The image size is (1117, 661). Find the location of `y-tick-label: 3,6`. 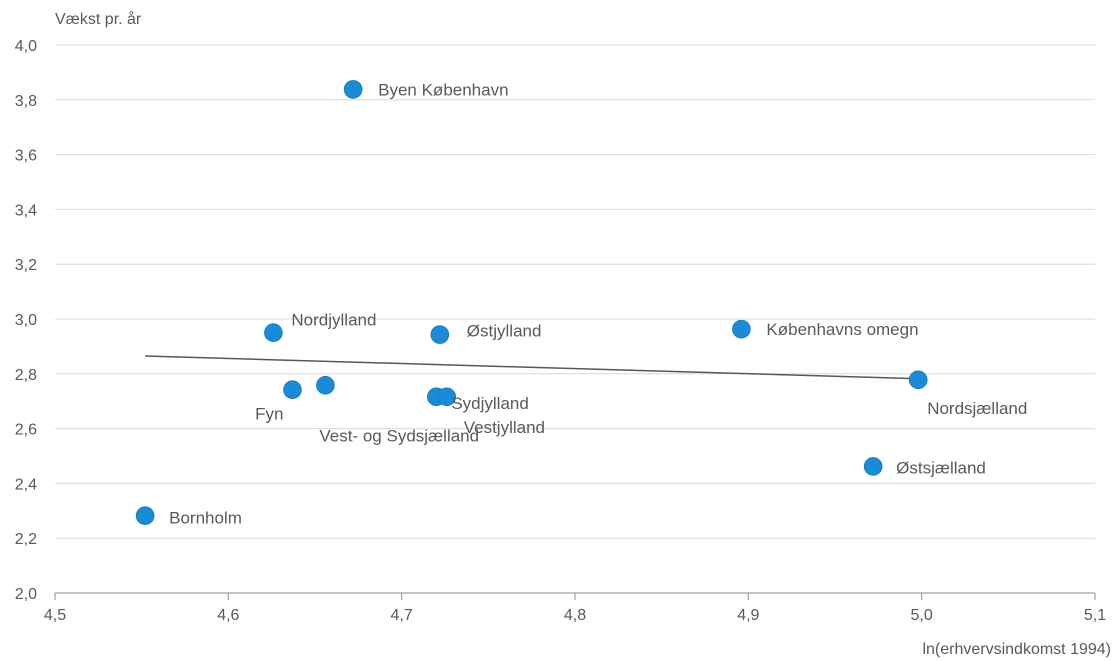

y-tick-label: 3,6 is located at coordinates (26, 156).